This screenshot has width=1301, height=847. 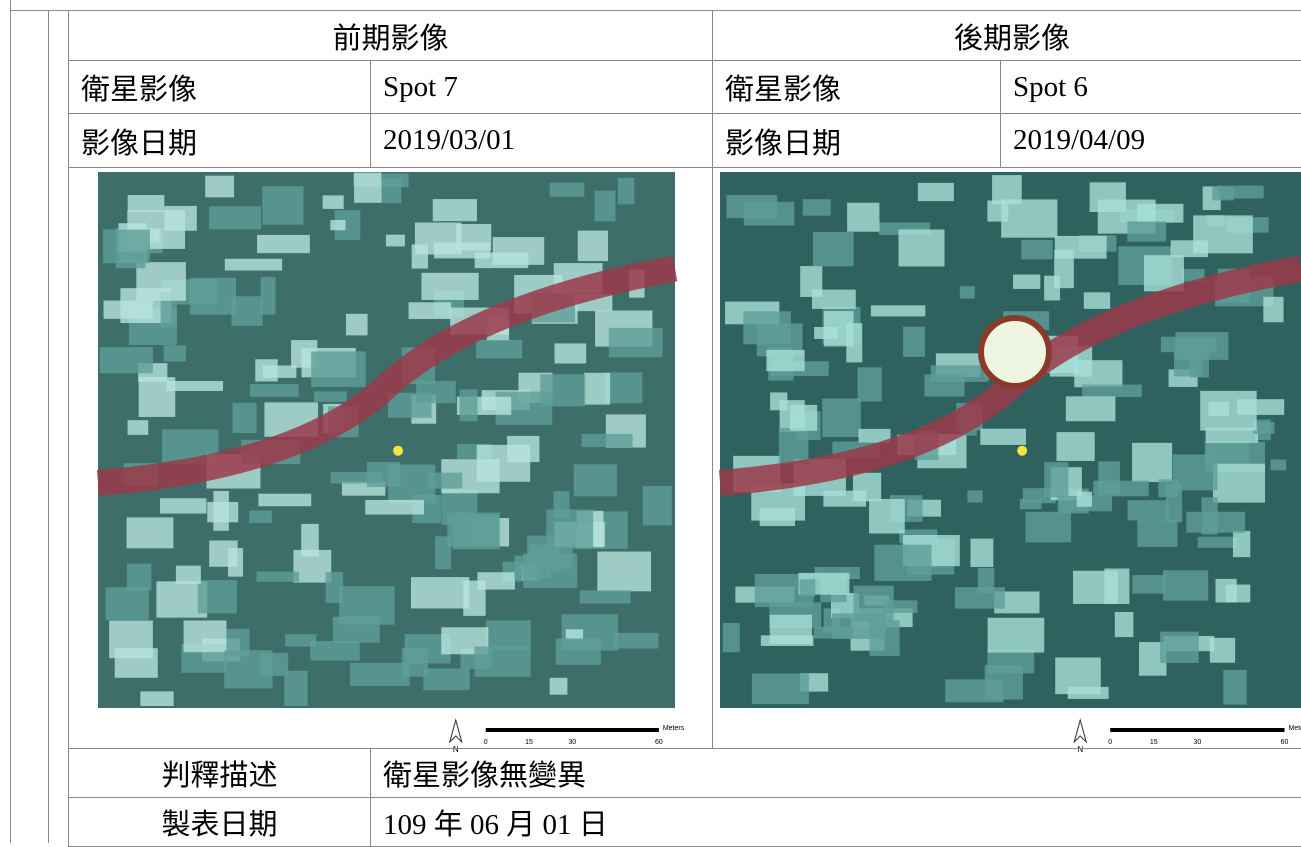 I want to click on cell: 109 年 06 月 01 日, so click(x=835, y=822).